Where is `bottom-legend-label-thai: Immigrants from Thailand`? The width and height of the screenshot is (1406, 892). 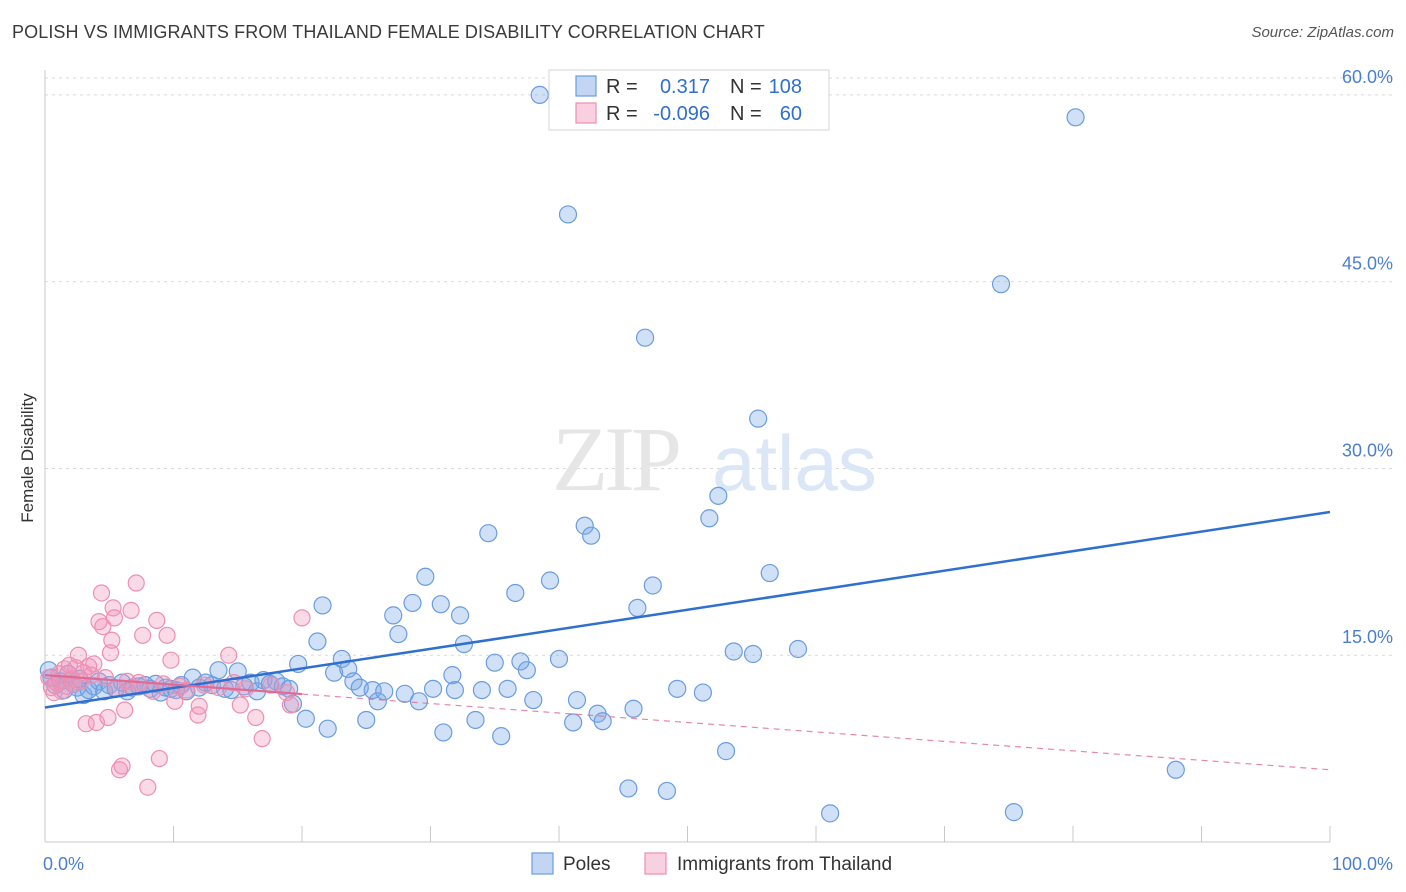
bottom-legend-label-thai: Immigrants from Thailand is located at coordinates (784, 864).